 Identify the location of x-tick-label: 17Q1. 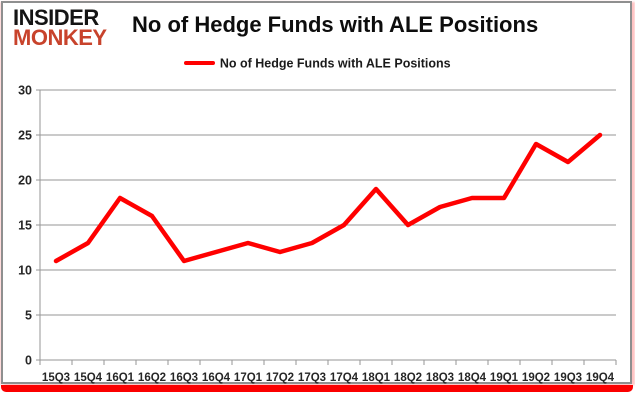
(248, 378).